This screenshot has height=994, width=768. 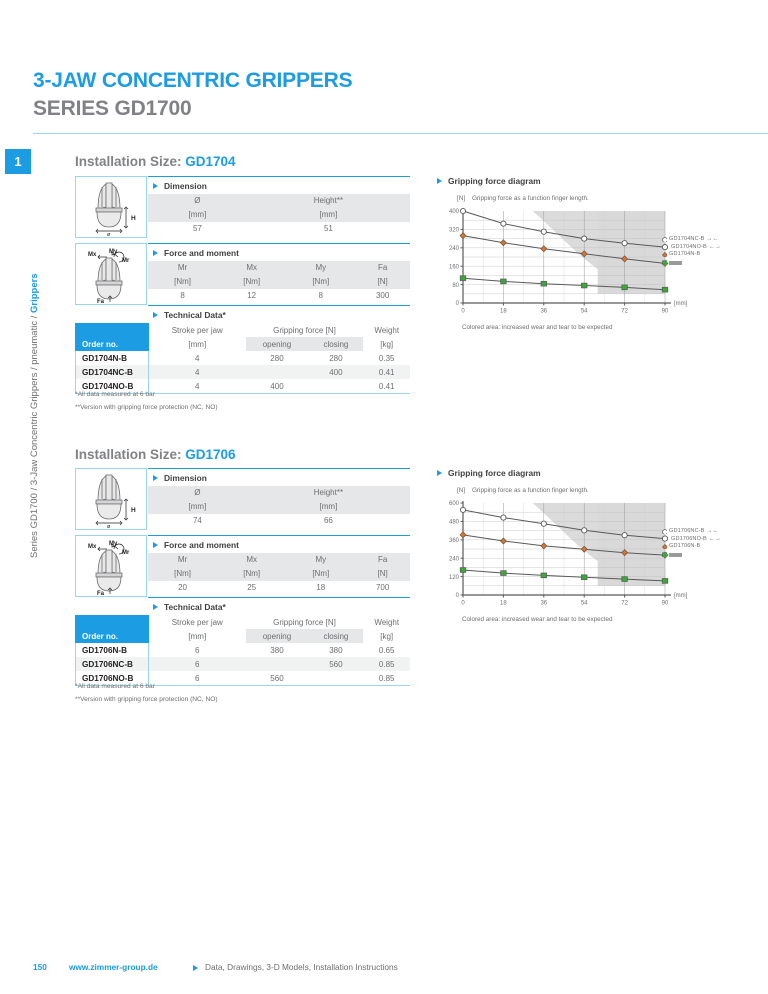 What do you see at coordinates (185, 186) in the screenshot?
I see `dimension-heading-text: Dimension` at bounding box center [185, 186].